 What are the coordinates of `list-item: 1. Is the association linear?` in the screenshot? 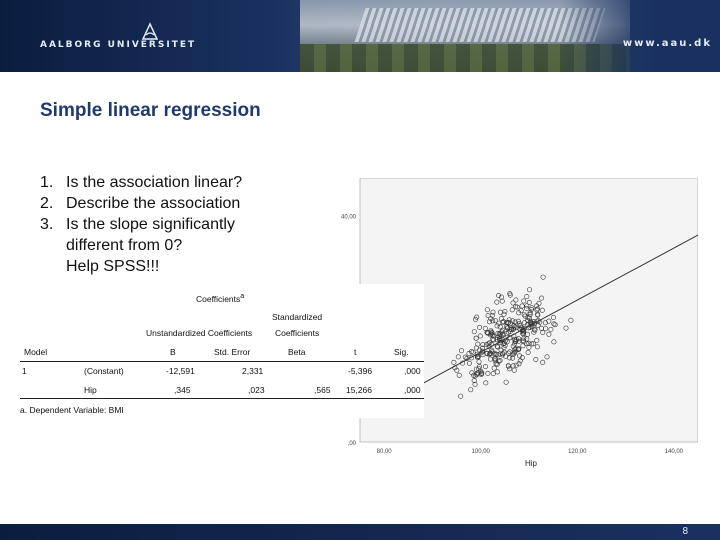 It's located at (141, 182).